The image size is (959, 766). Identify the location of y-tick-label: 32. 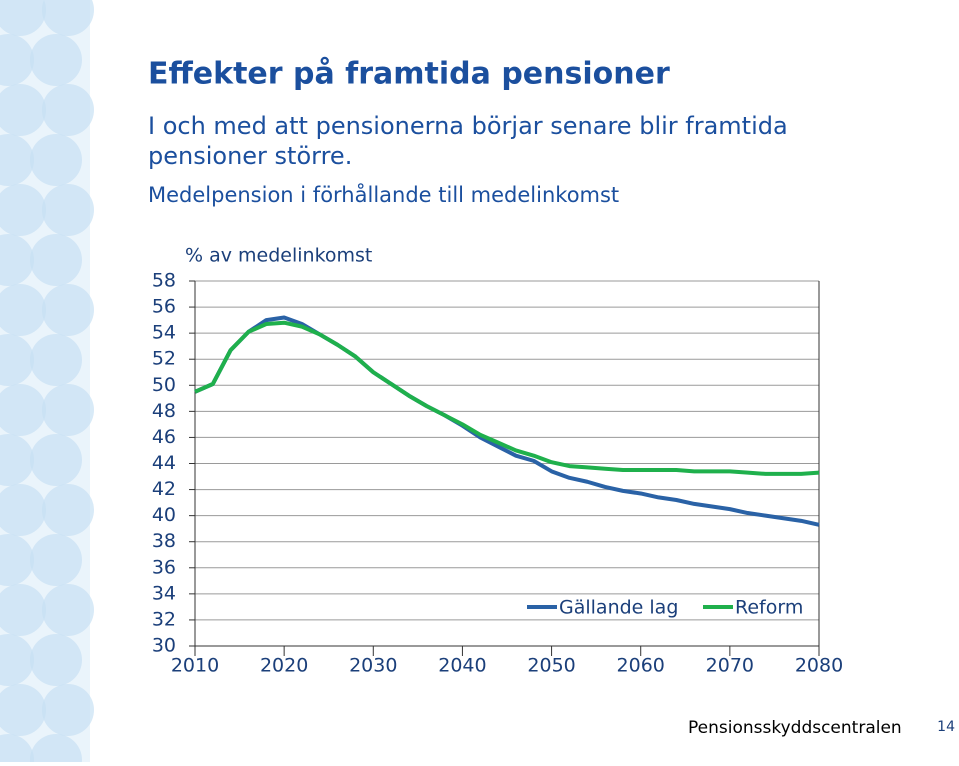
(164, 619).